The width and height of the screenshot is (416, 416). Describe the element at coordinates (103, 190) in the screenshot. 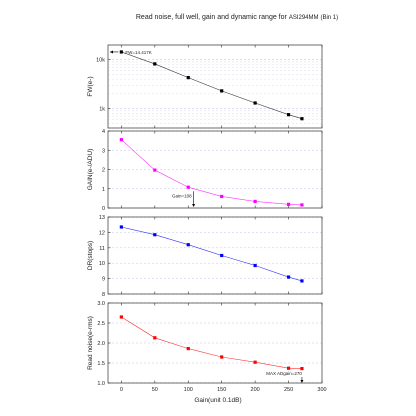

I see `y-tick-label: 1` at that location.